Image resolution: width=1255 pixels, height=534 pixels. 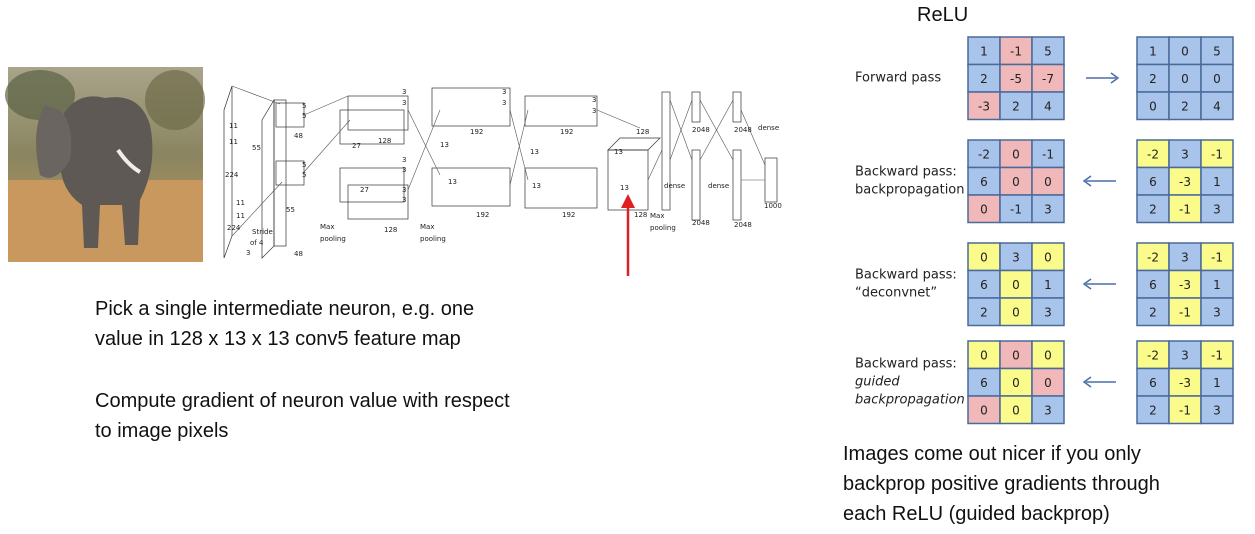 I want to click on cell-value: -3, so click(x=1185, y=383).